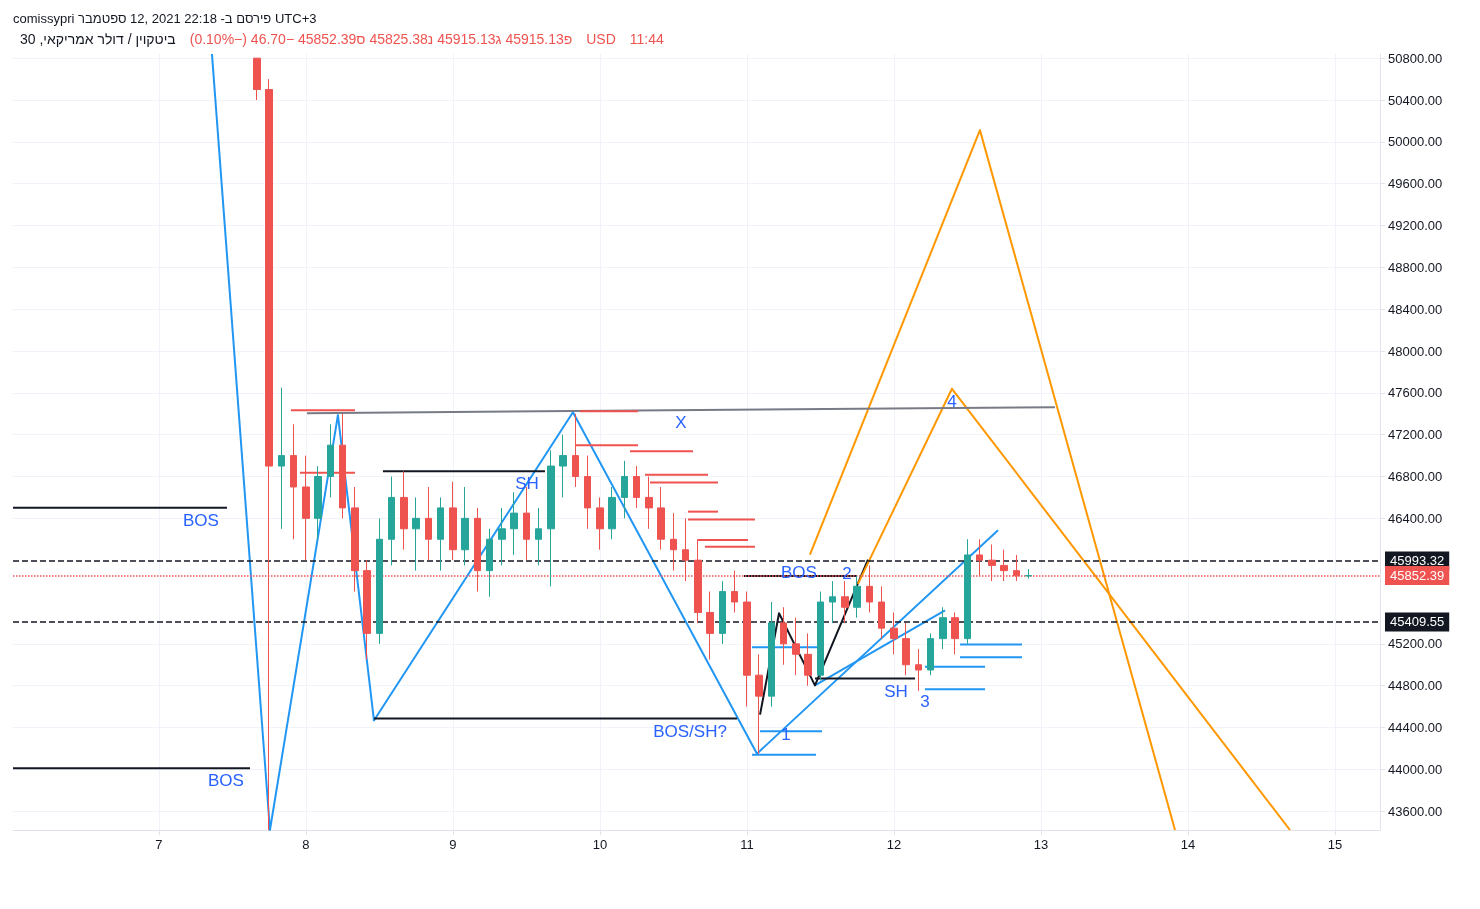 This screenshot has width=1480, height=909. What do you see at coordinates (1415, 267) in the screenshot?
I see `y-tick-label: 48800.00` at bounding box center [1415, 267].